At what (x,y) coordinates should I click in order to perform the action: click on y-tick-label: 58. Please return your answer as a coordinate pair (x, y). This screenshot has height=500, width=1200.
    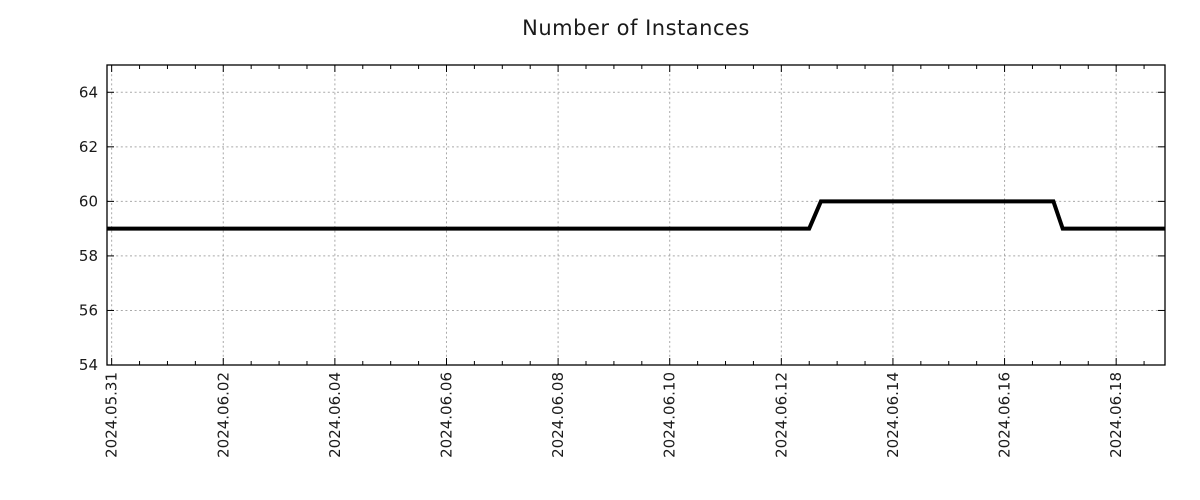
    Looking at the image, I should click on (88, 256).